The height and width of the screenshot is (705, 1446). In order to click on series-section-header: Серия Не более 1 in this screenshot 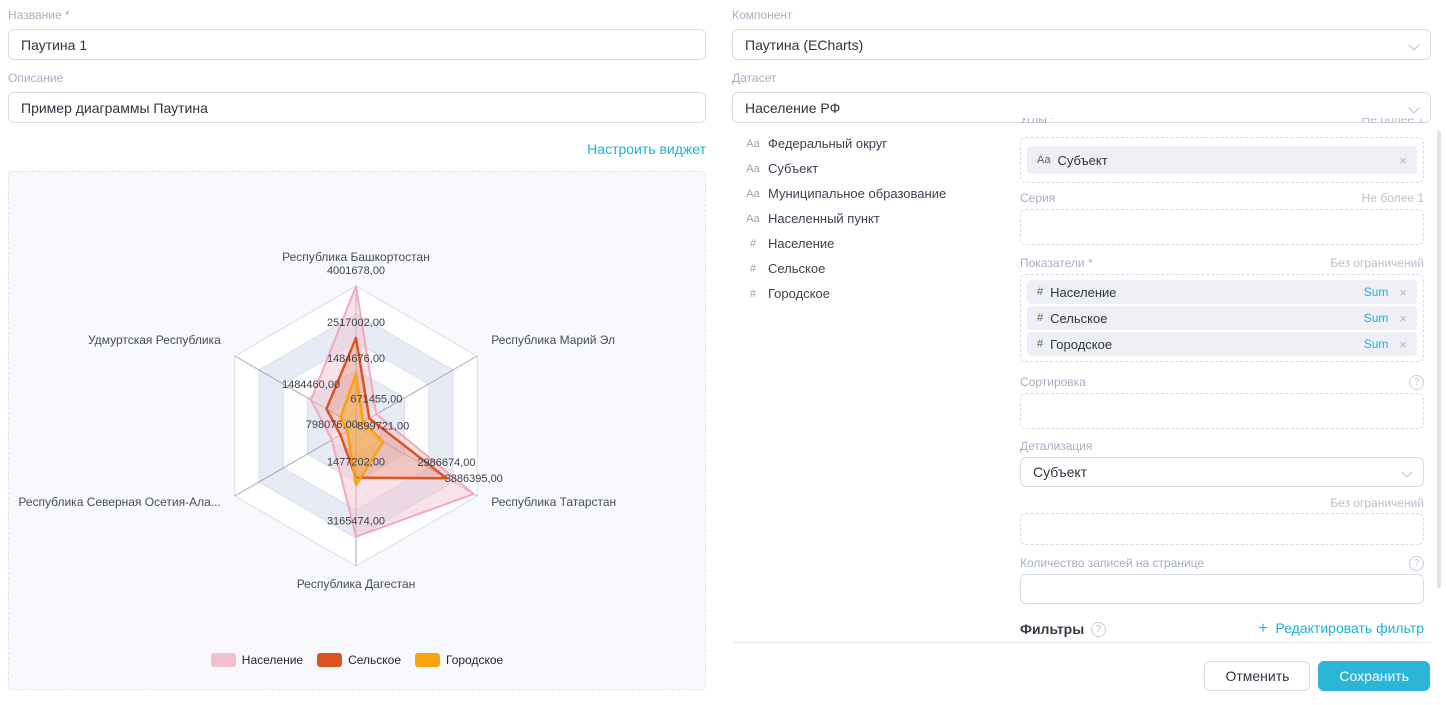, I will do `click(1222, 198)`.